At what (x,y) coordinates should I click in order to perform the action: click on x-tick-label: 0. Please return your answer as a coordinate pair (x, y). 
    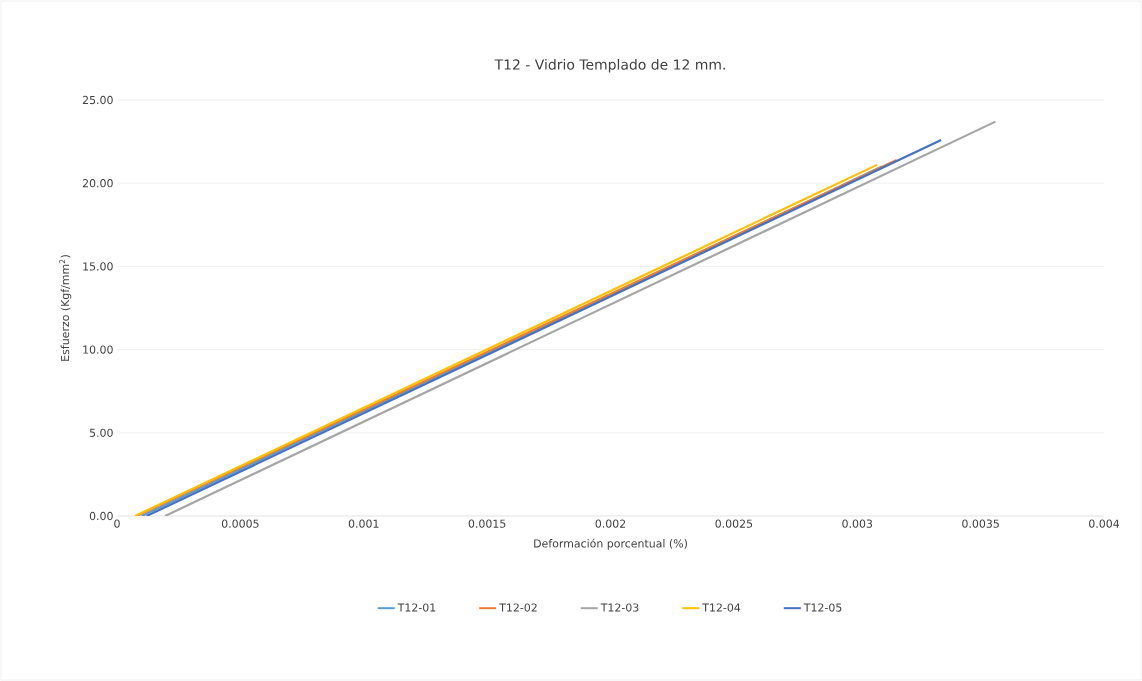
    Looking at the image, I should click on (117, 523).